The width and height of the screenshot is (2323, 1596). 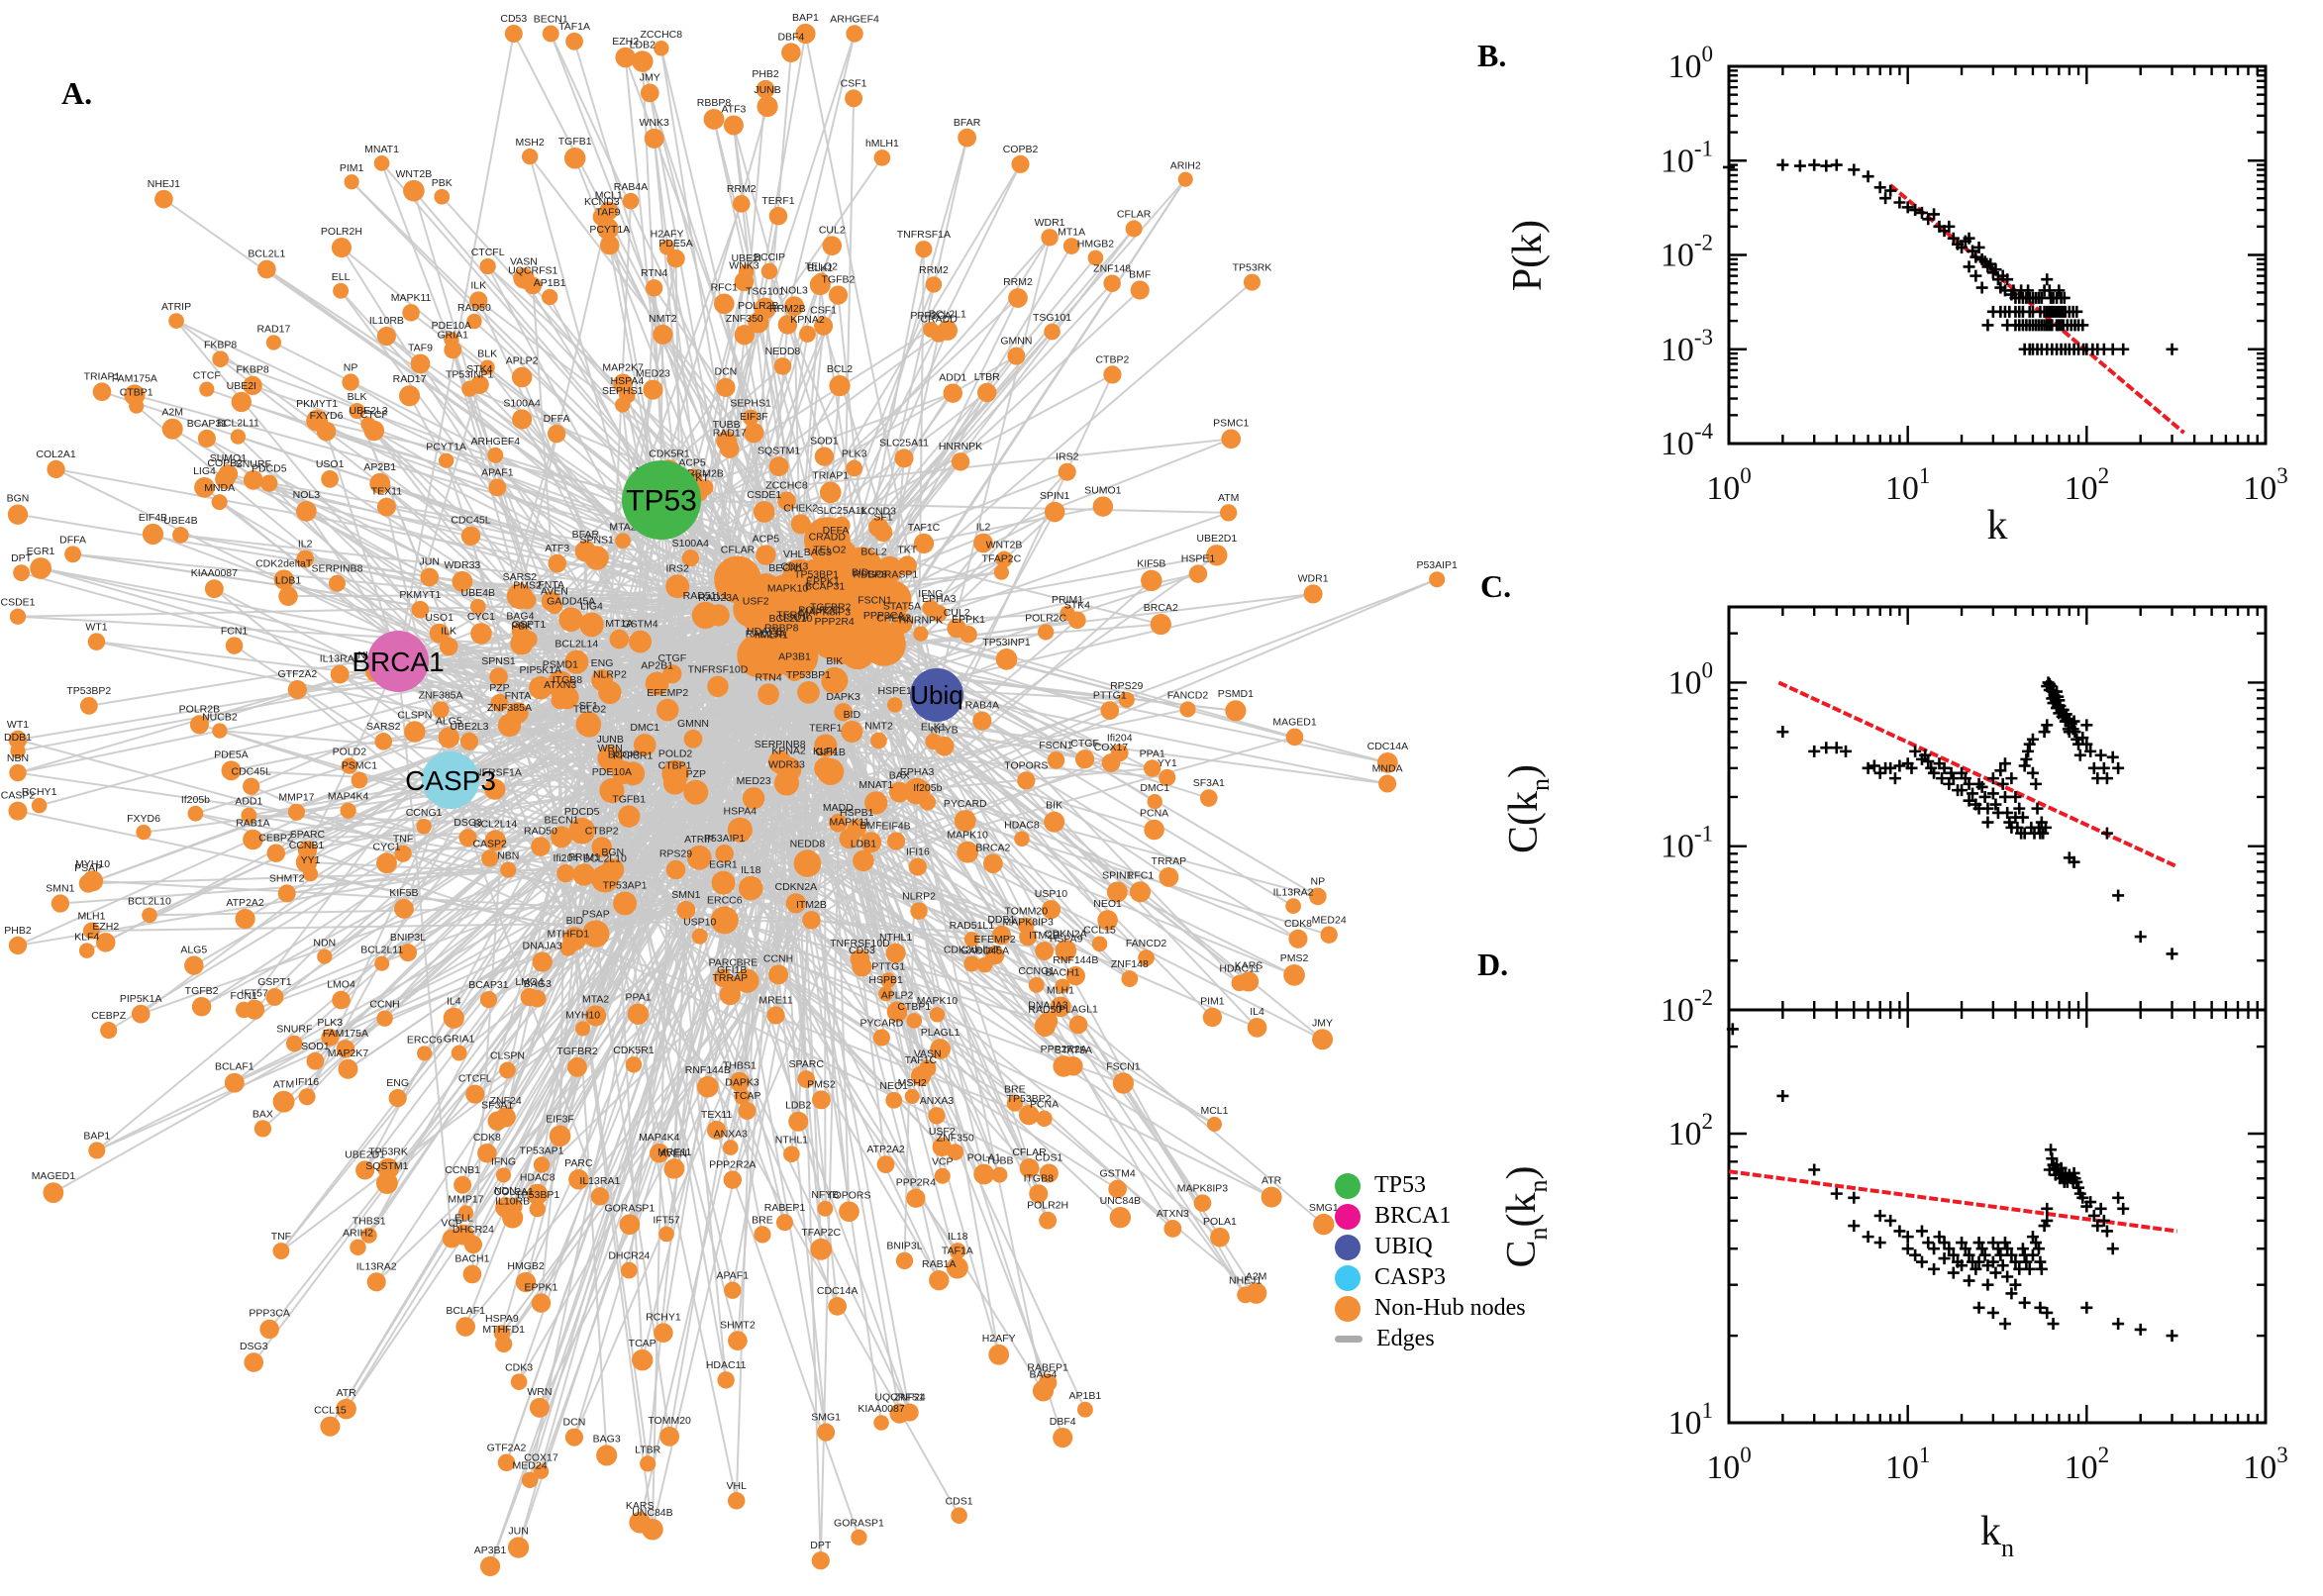 I want to click on legend-item-edges: Edges, so click(x=1431, y=1339).